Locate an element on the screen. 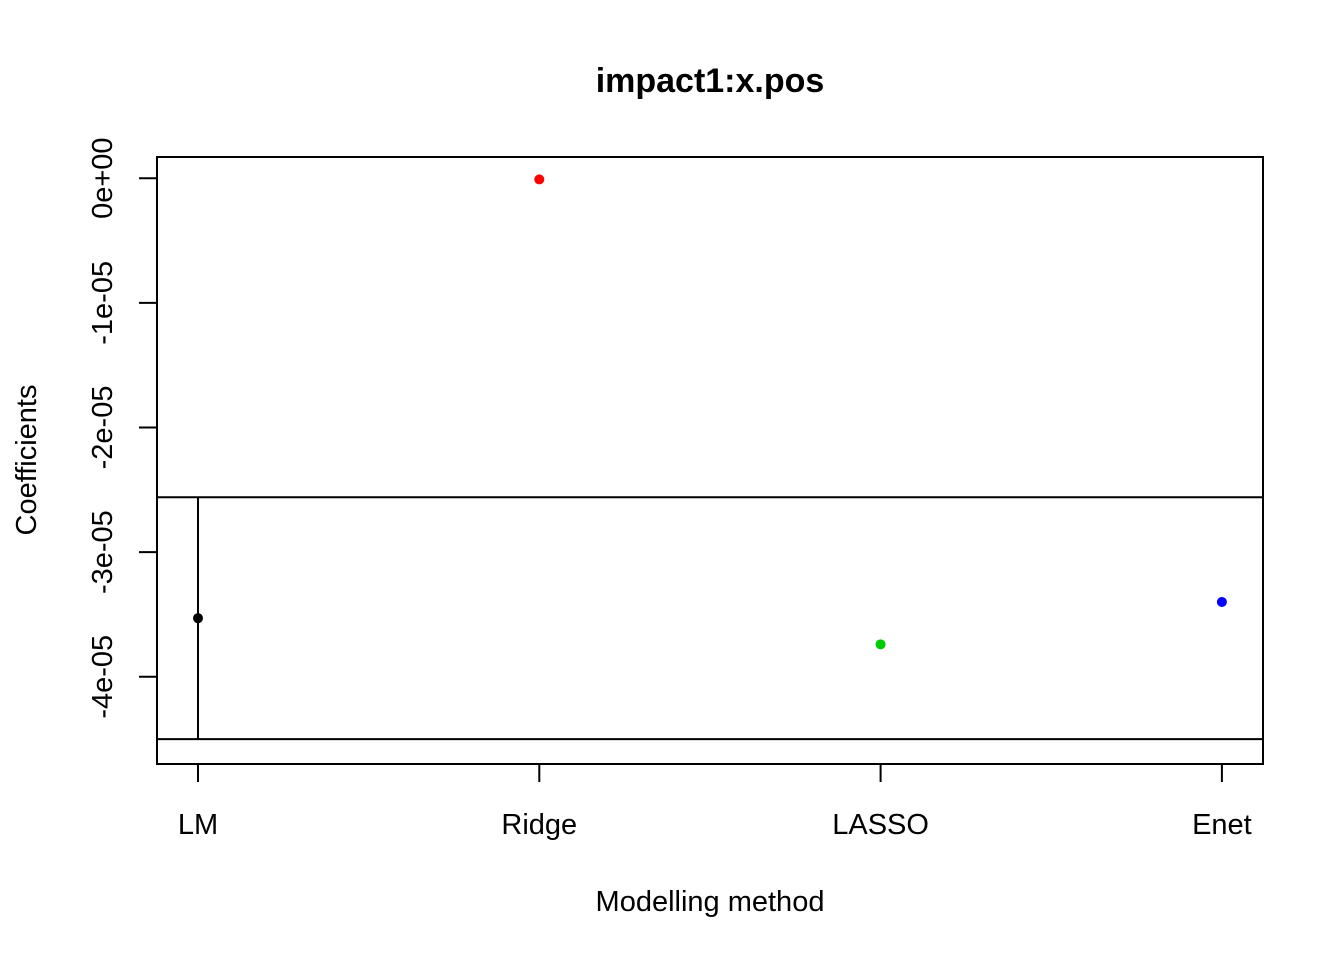 The image size is (1344, 960). x-tick-label: Enet is located at coordinates (1222, 825).